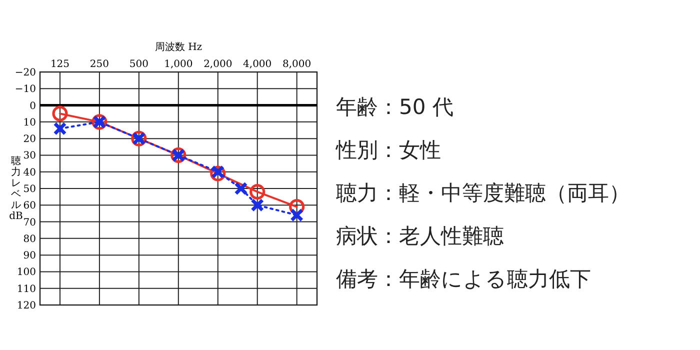 Image resolution: width=700 pixels, height=350 pixels. Describe the element at coordinates (29, 222) in the screenshot. I see `y-tick-label: 70` at that location.